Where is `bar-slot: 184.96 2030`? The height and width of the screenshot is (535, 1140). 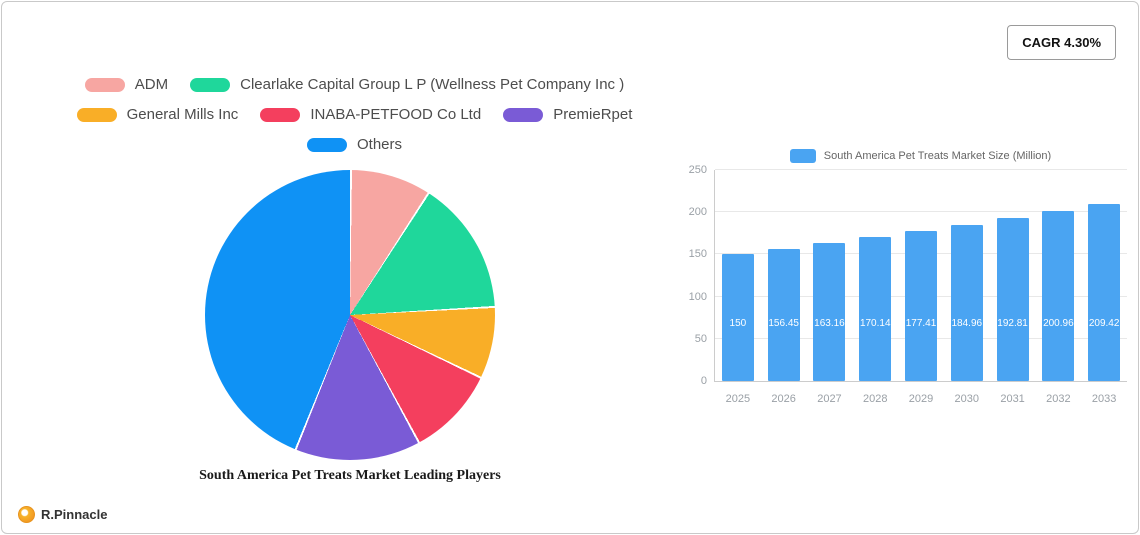
bar-slot: 184.96 2030 is located at coordinates (967, 287).